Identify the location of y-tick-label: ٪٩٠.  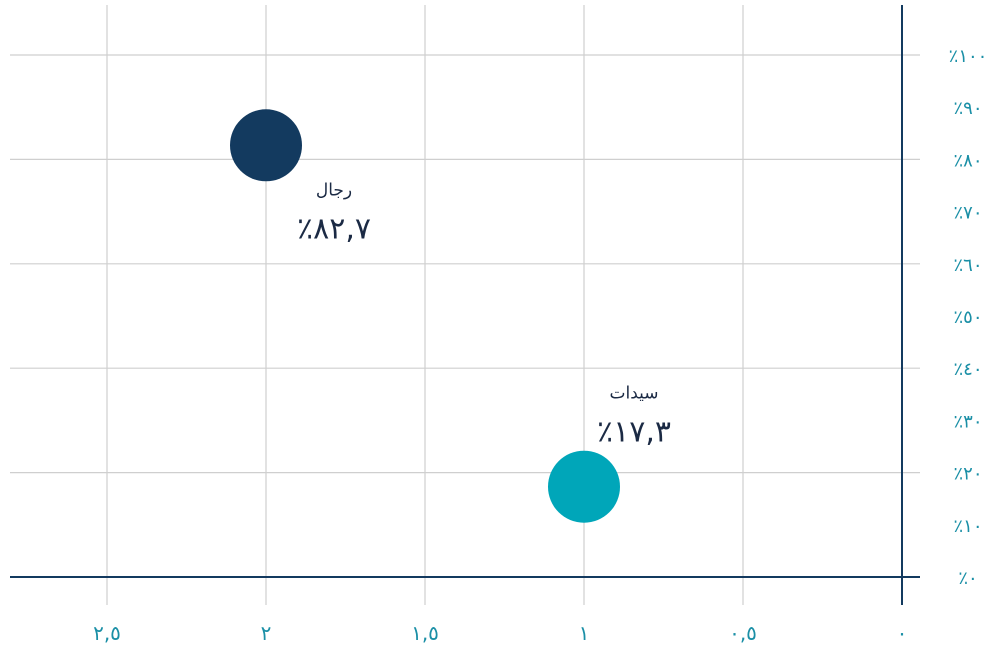
(967, 108).